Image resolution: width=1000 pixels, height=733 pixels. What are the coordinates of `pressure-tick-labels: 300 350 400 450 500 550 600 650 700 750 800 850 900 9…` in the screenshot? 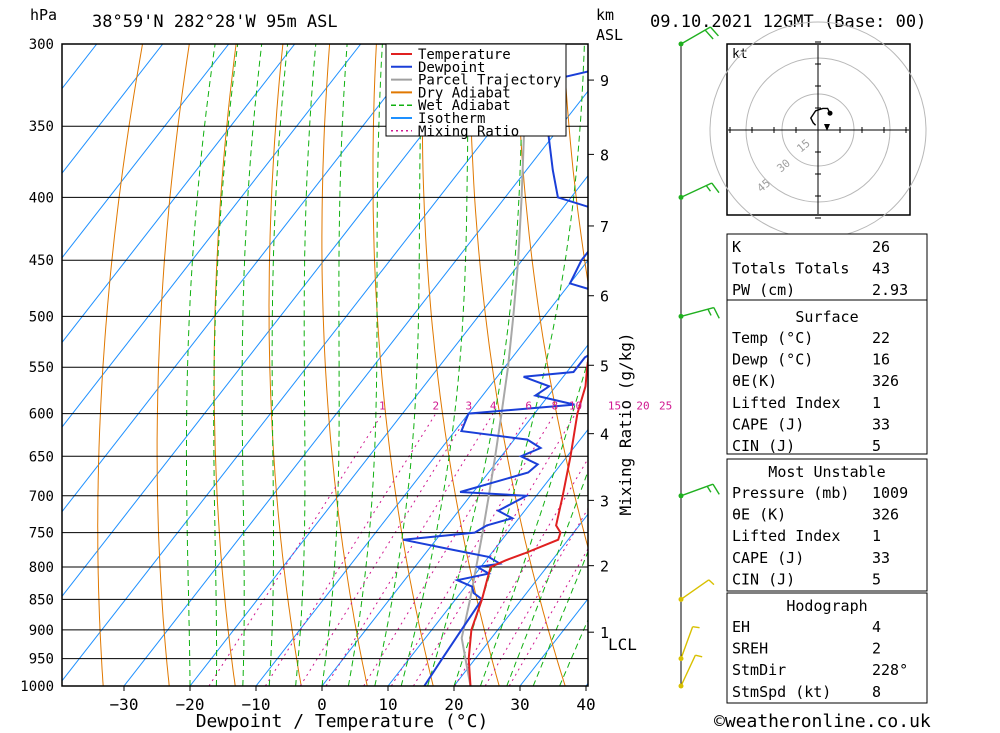 It's located at (37, 366).